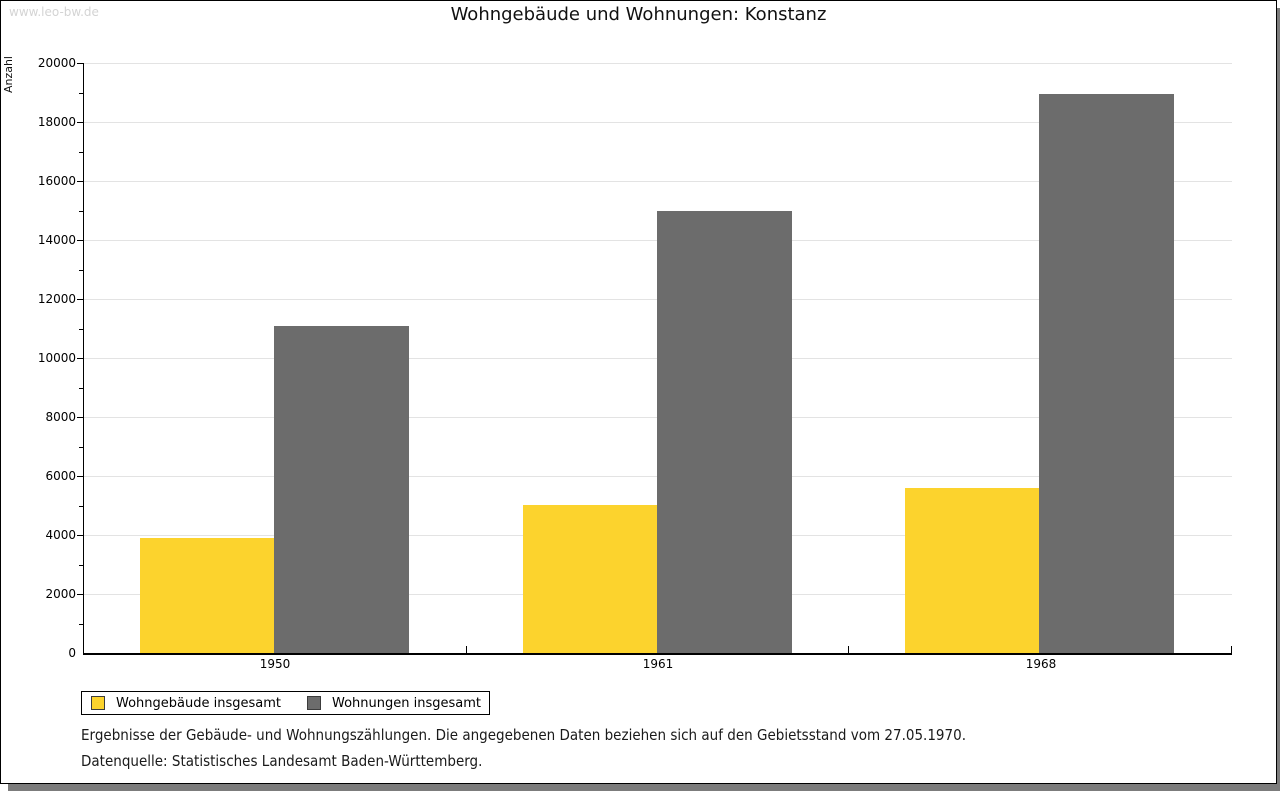  What do you see at coordinates (56, 63) in the screenshot?
I see `y-axis-tick-label: 20000` at bounding box center [56, 63].